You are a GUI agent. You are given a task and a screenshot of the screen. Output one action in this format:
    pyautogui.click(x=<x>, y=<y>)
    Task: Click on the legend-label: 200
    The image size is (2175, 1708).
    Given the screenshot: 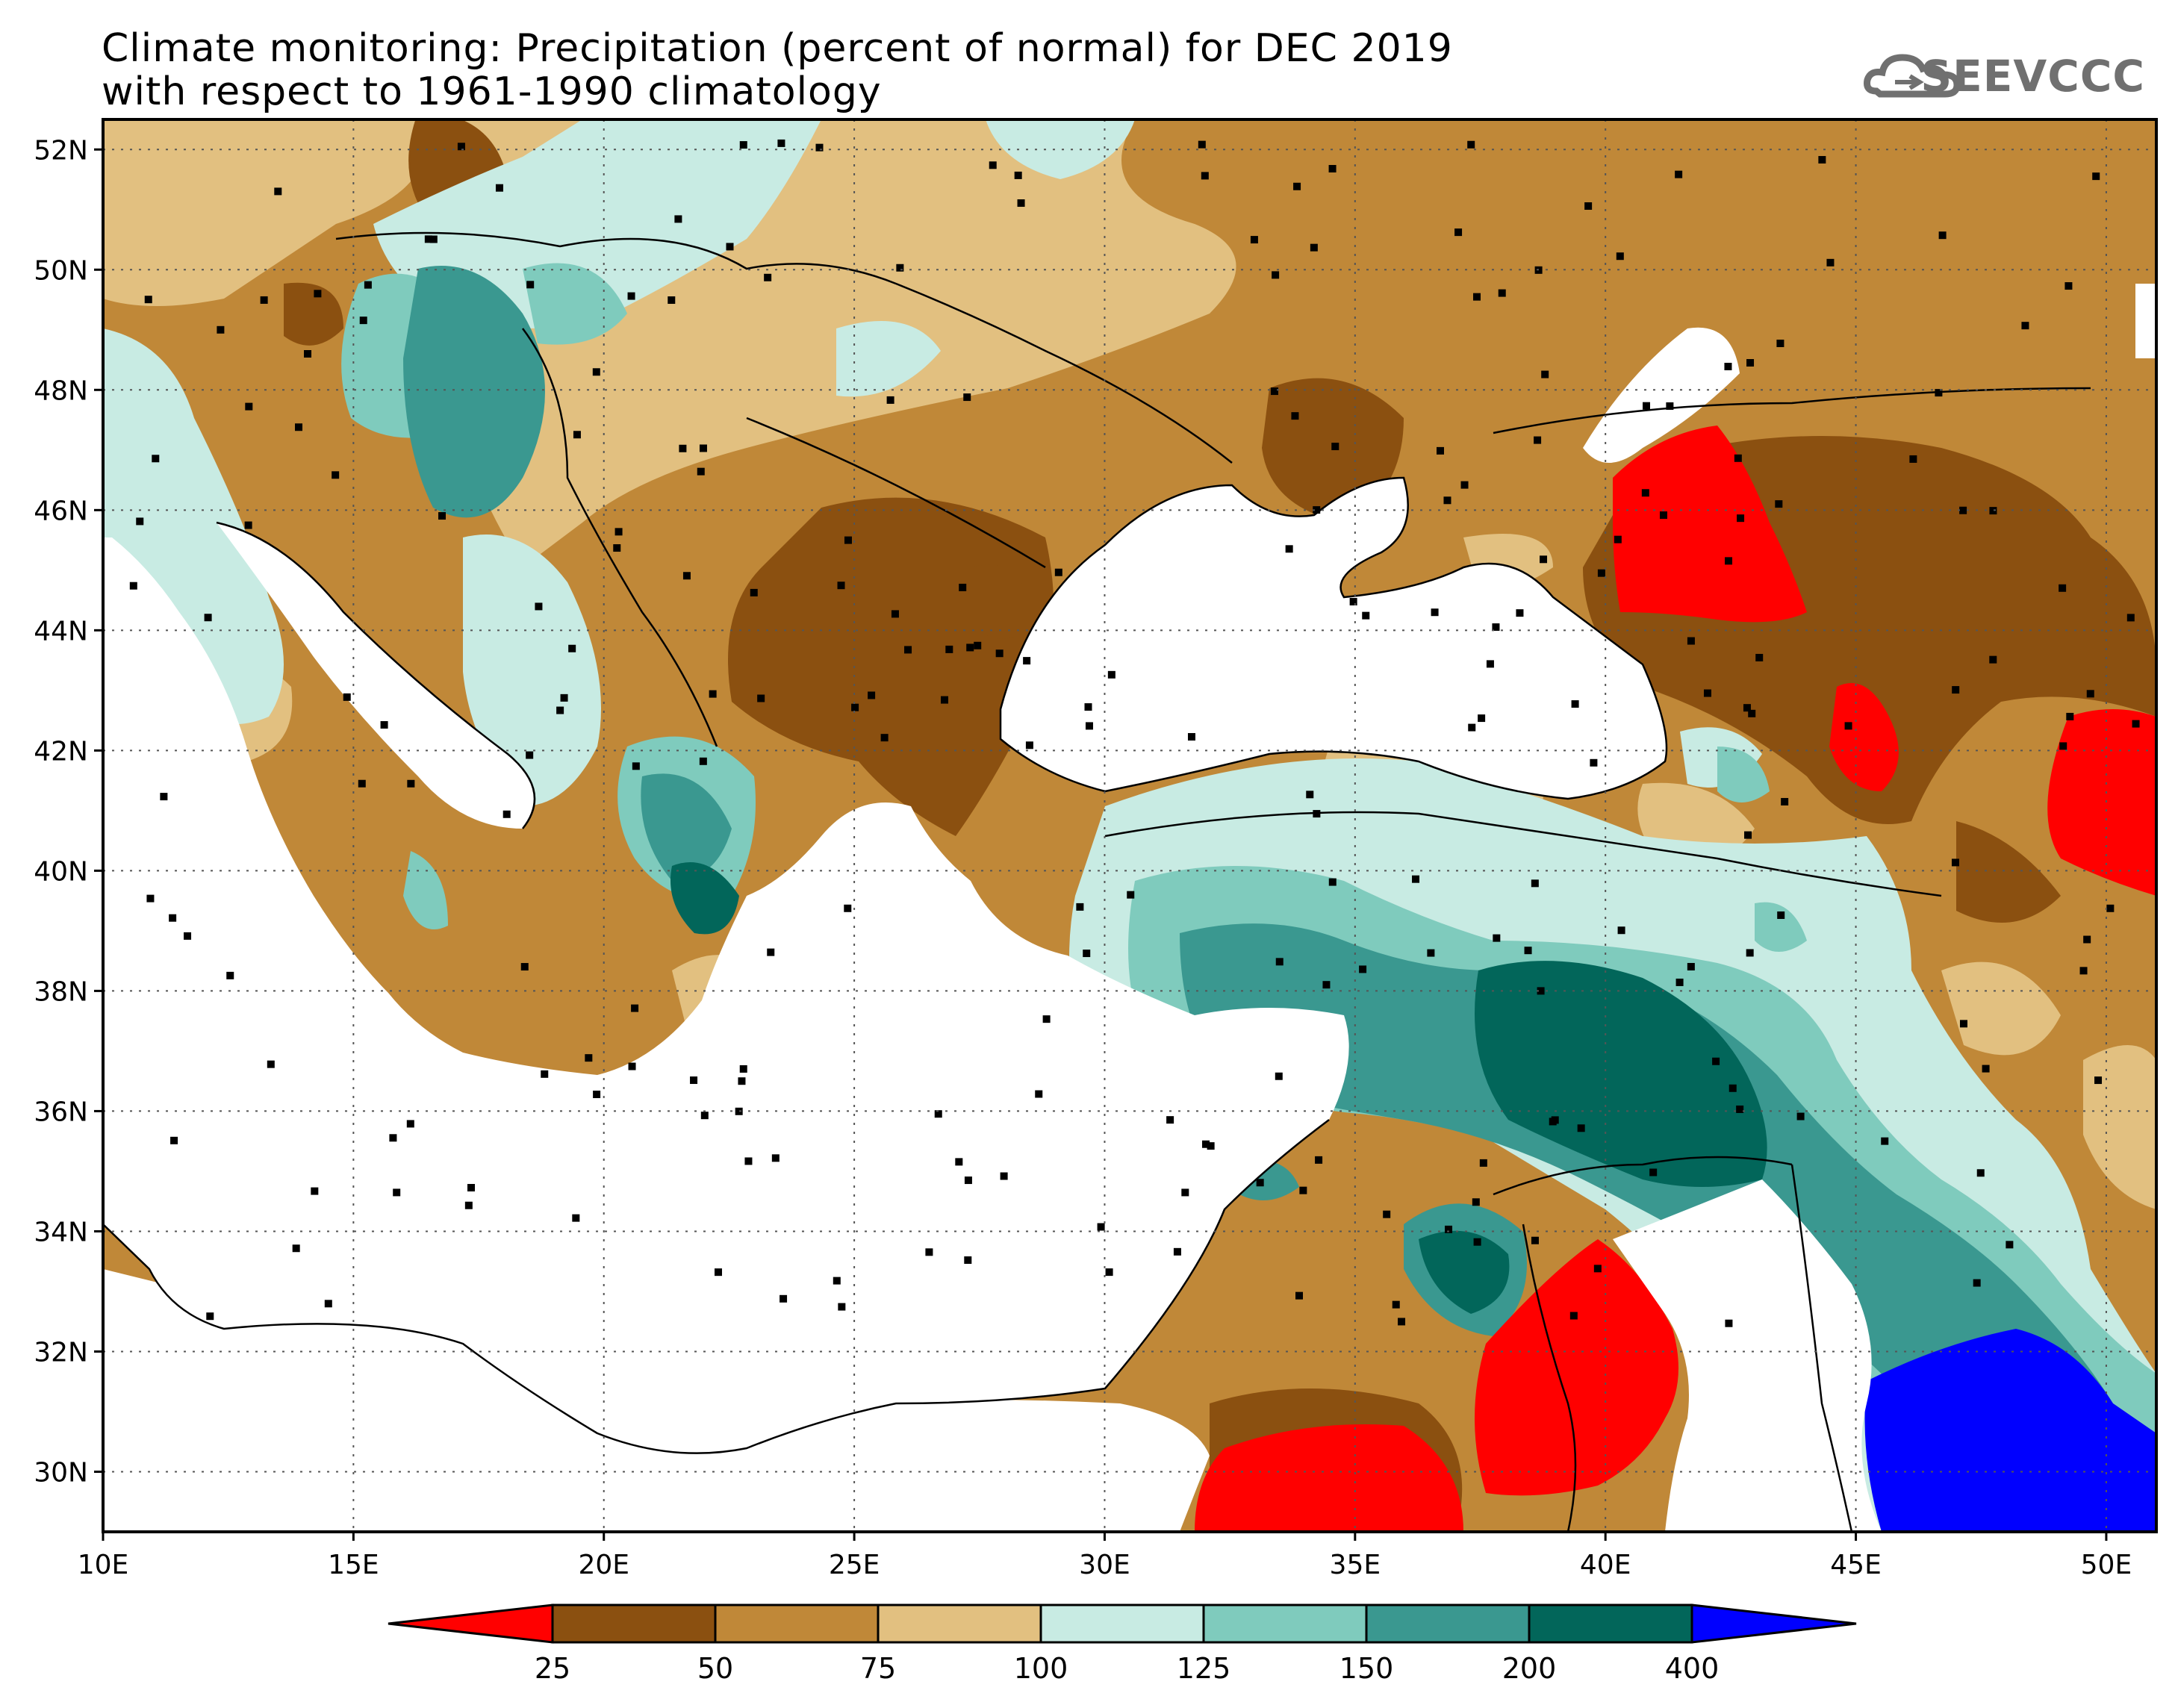 What is the action you would take?
    pyautogui.click(x=1529, y=1668)
    